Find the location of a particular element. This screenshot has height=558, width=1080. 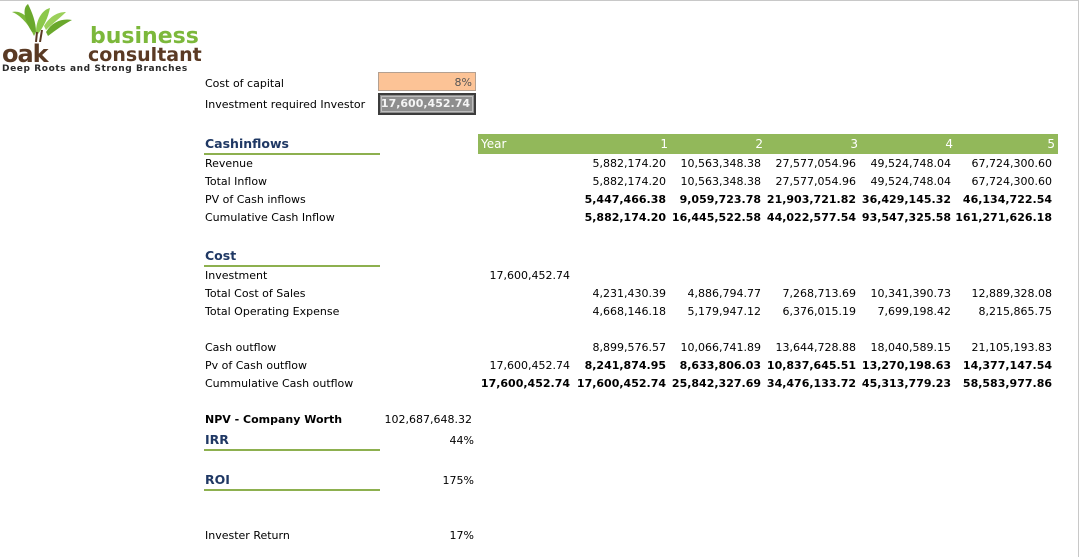

row-label: Total Inflow is located at coordinates (236, 181).